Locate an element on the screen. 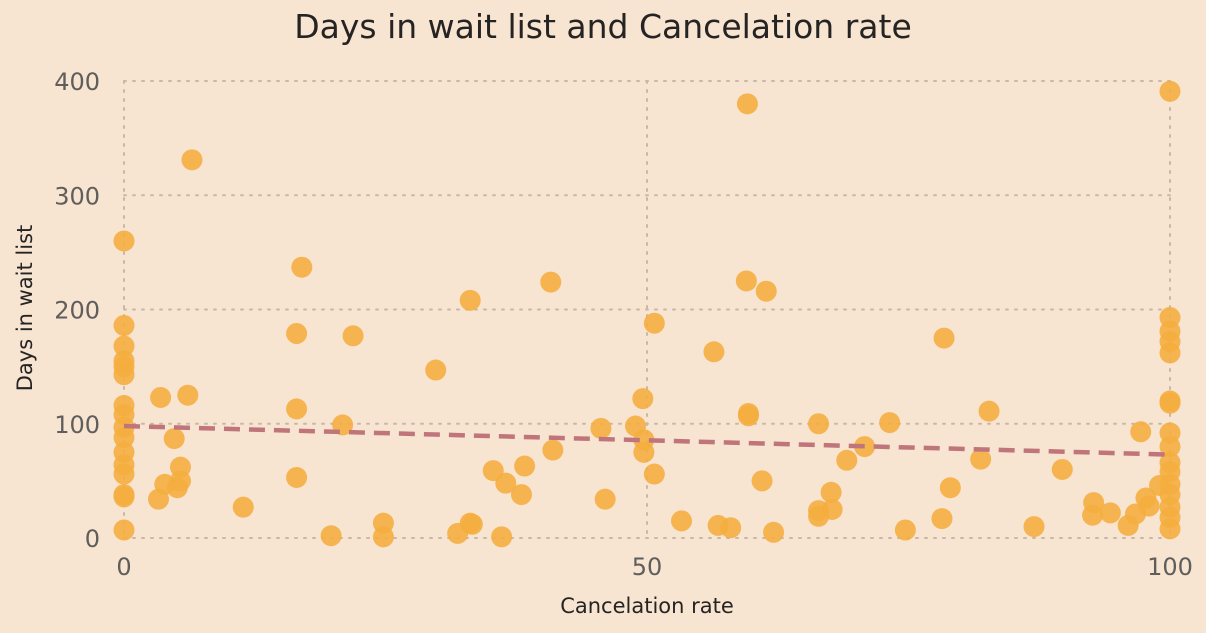  x-tick-label: 100 is located at coordinates (1170, 567).